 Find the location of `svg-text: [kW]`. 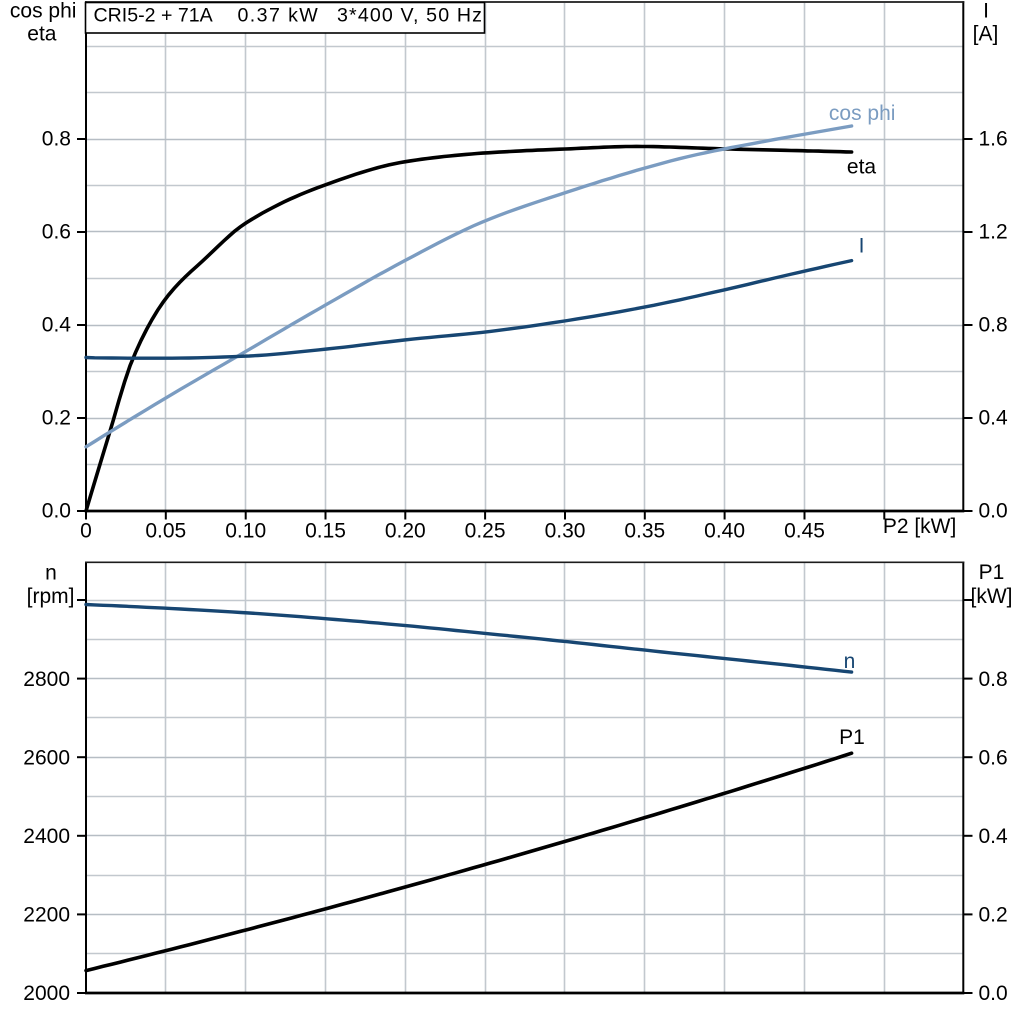

svg-text: [kW] is located at coordinates (992, 596).